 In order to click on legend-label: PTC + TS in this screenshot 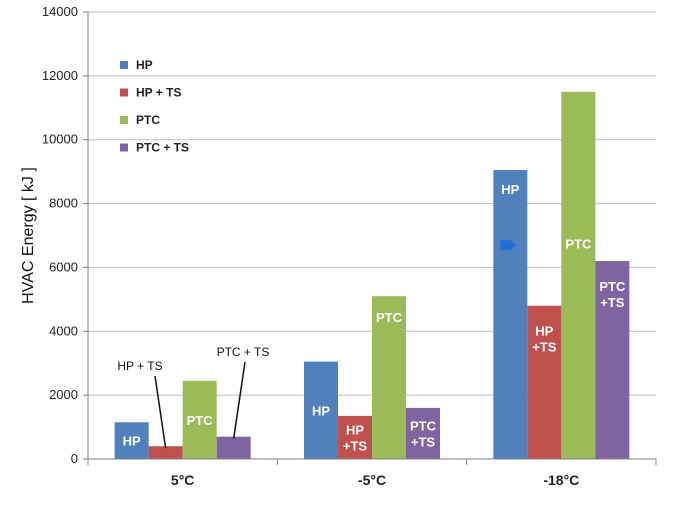, I will do `click(162, 148)`.